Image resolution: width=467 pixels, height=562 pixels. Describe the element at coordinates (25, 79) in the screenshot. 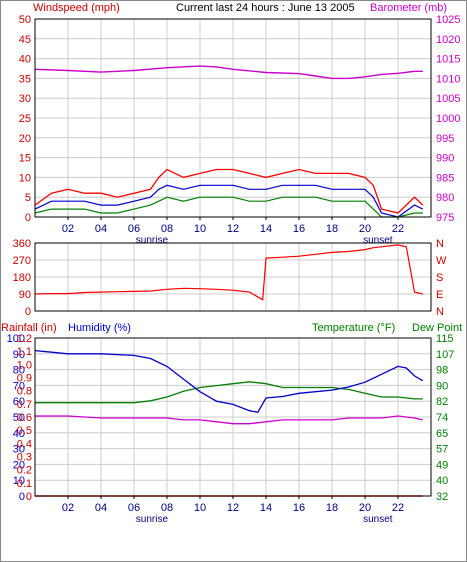

I see `windspeed-tick-label: 35` at that location.